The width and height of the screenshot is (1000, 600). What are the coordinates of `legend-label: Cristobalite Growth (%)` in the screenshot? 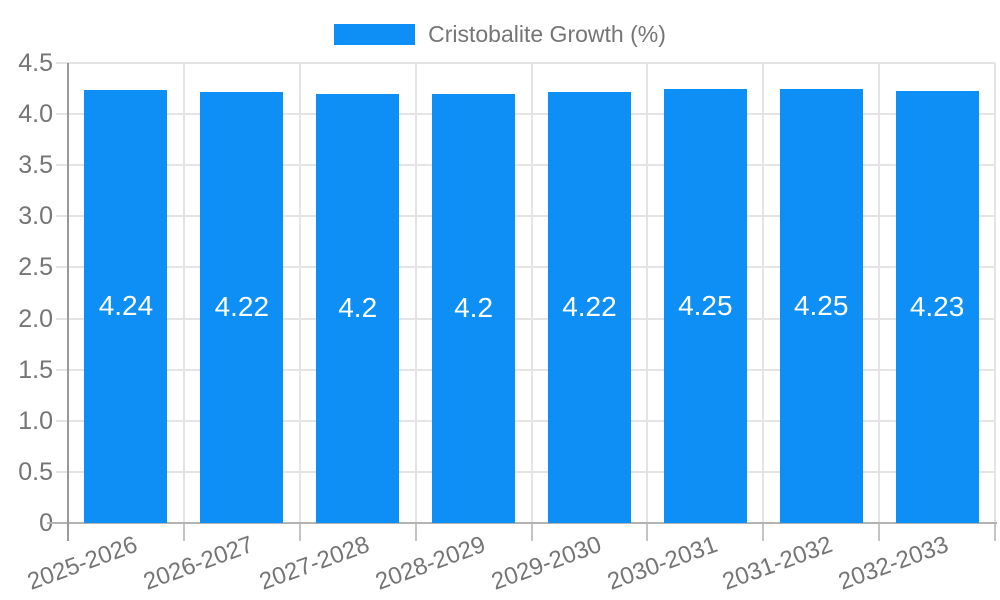 It's located at (547, 33).